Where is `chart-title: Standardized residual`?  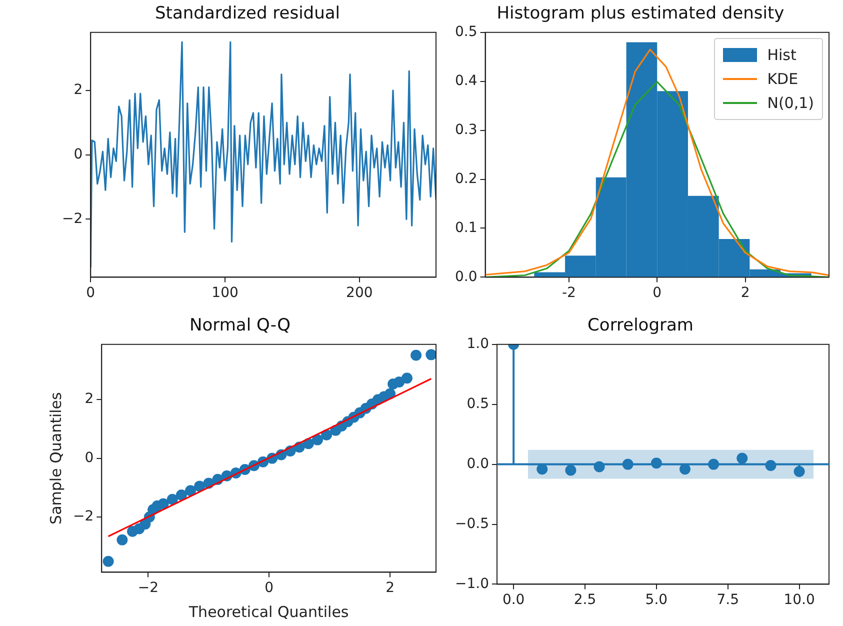
chart-title: Standardized residual is located at coordinates (247, 14).